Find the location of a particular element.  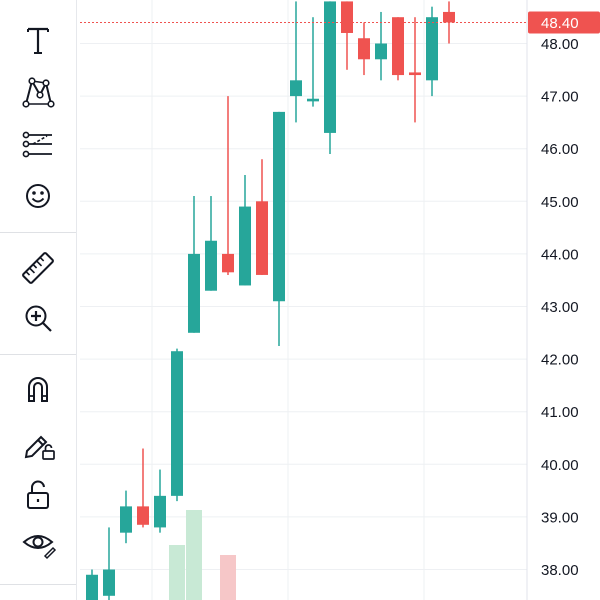

prediction-measurement-button is located at coordinates (38, 144).